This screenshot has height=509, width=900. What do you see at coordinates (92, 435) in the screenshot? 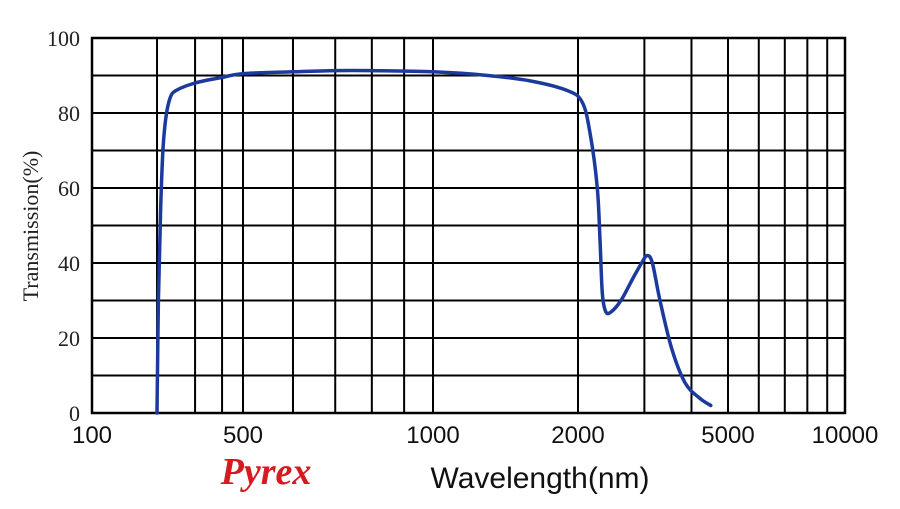
I see `x-tick-label: 100` at bounding box center [92, 435].